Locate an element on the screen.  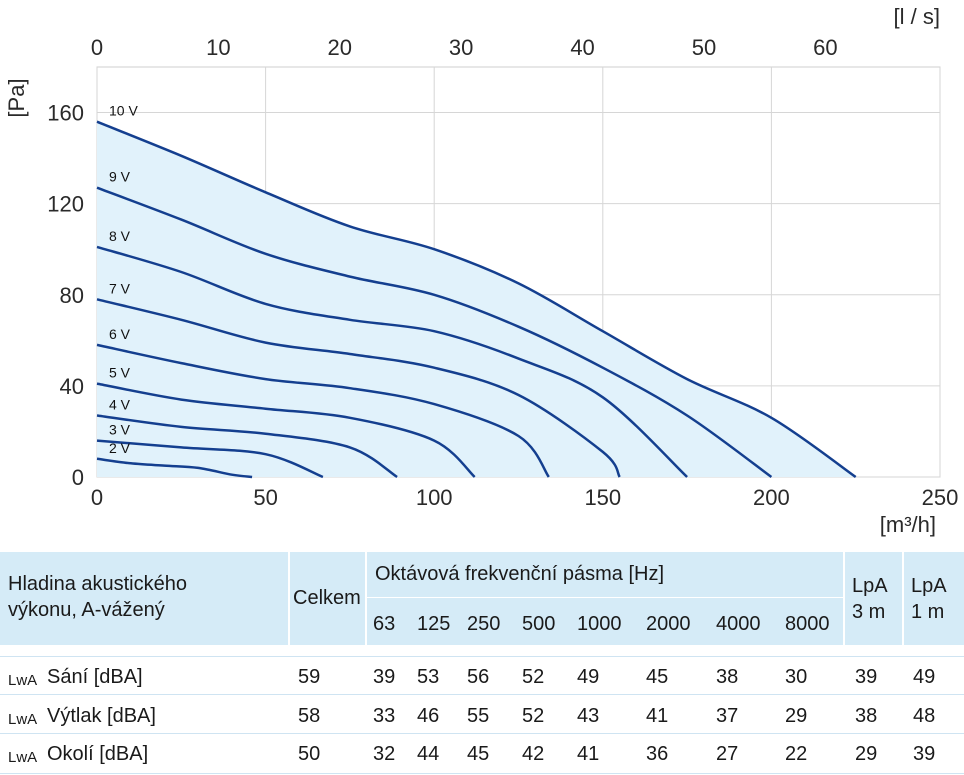
row-band-value: 38 is located at coordinates (727, 677).